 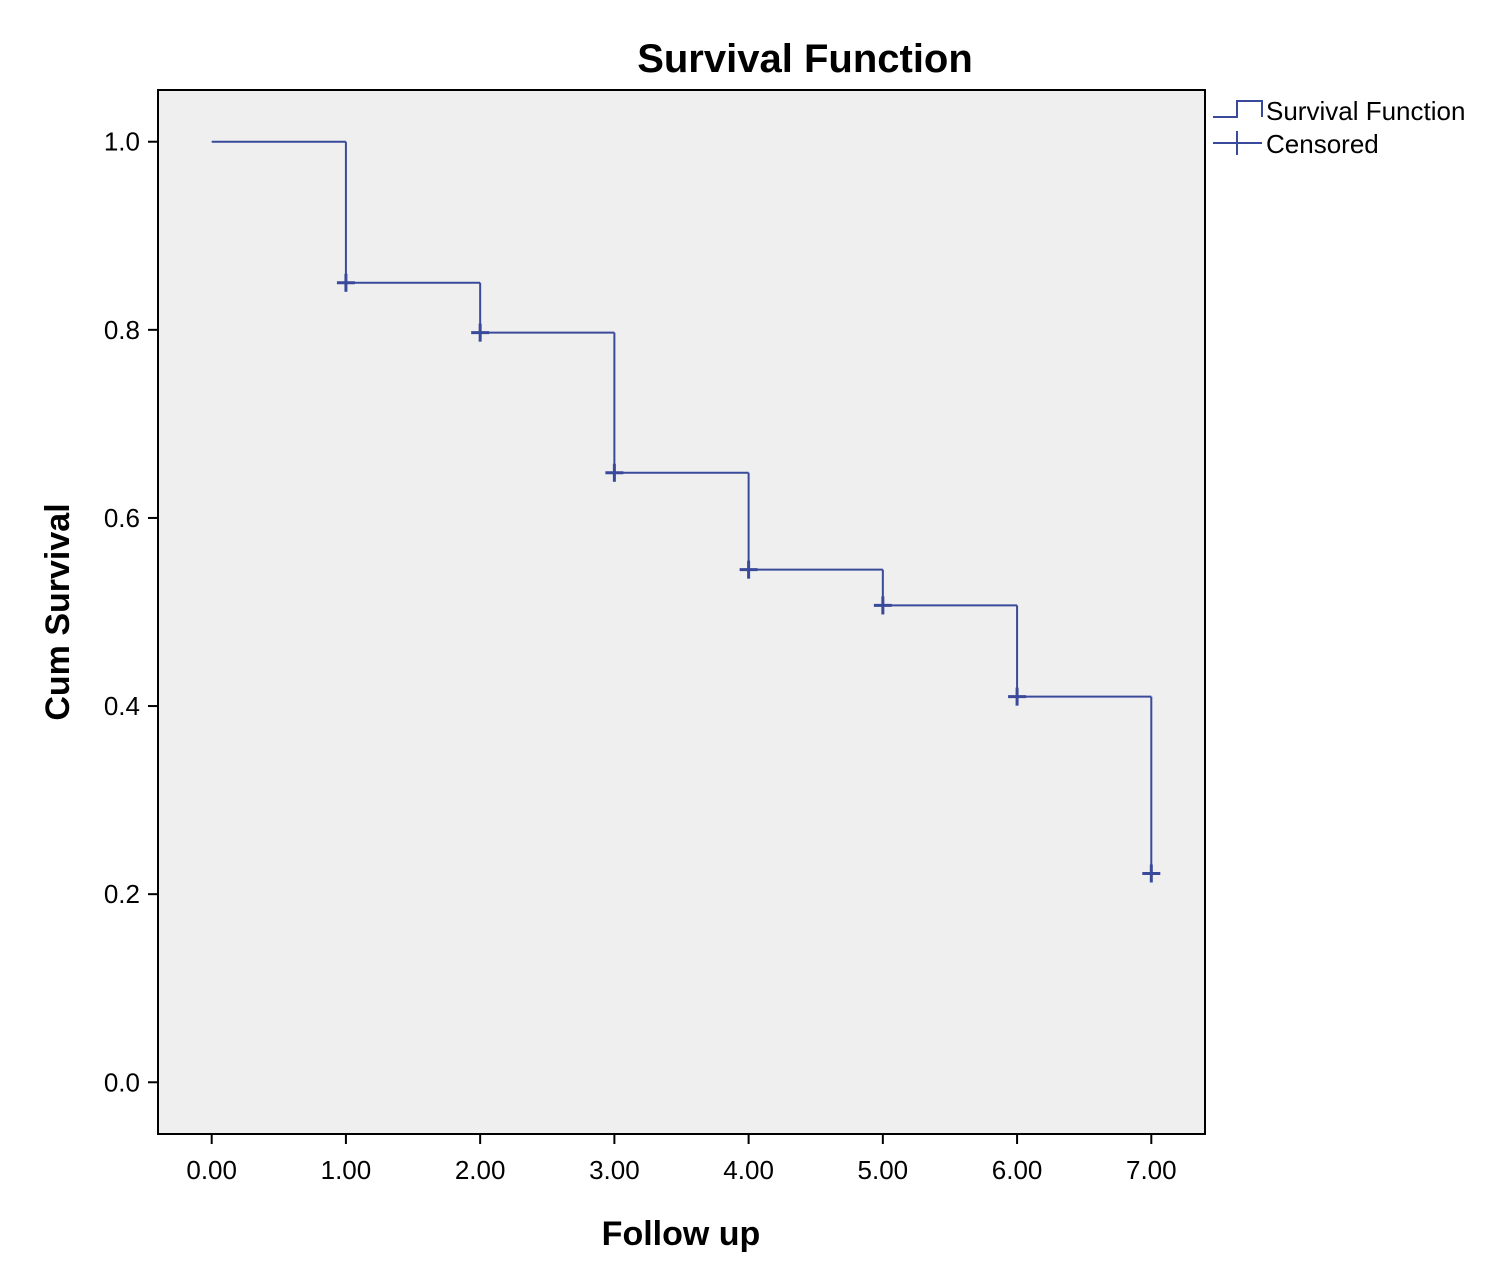 What do you see at coordinates (1151, 1170) in the screenshot?
I see `x-tick-label: 7.00` at bounding box center [1151, 1170].